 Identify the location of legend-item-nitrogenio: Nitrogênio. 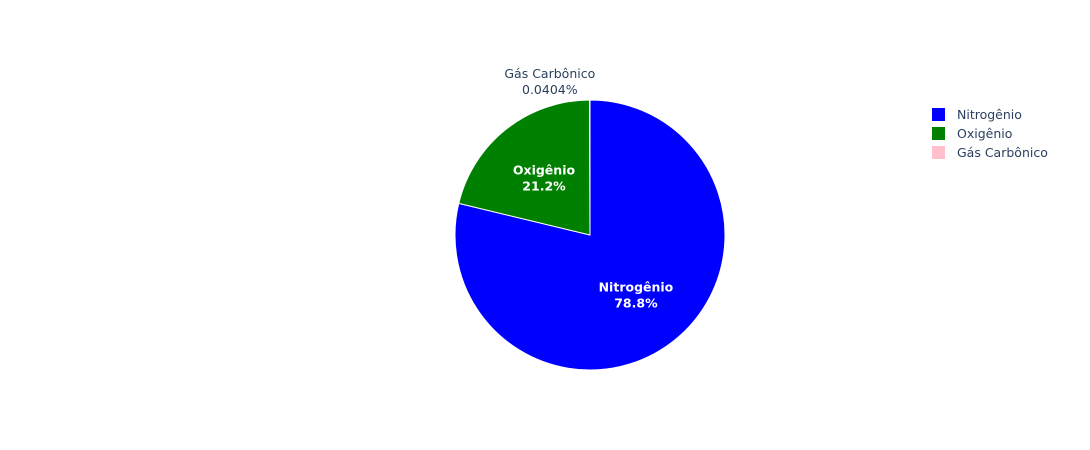
(977, 114).